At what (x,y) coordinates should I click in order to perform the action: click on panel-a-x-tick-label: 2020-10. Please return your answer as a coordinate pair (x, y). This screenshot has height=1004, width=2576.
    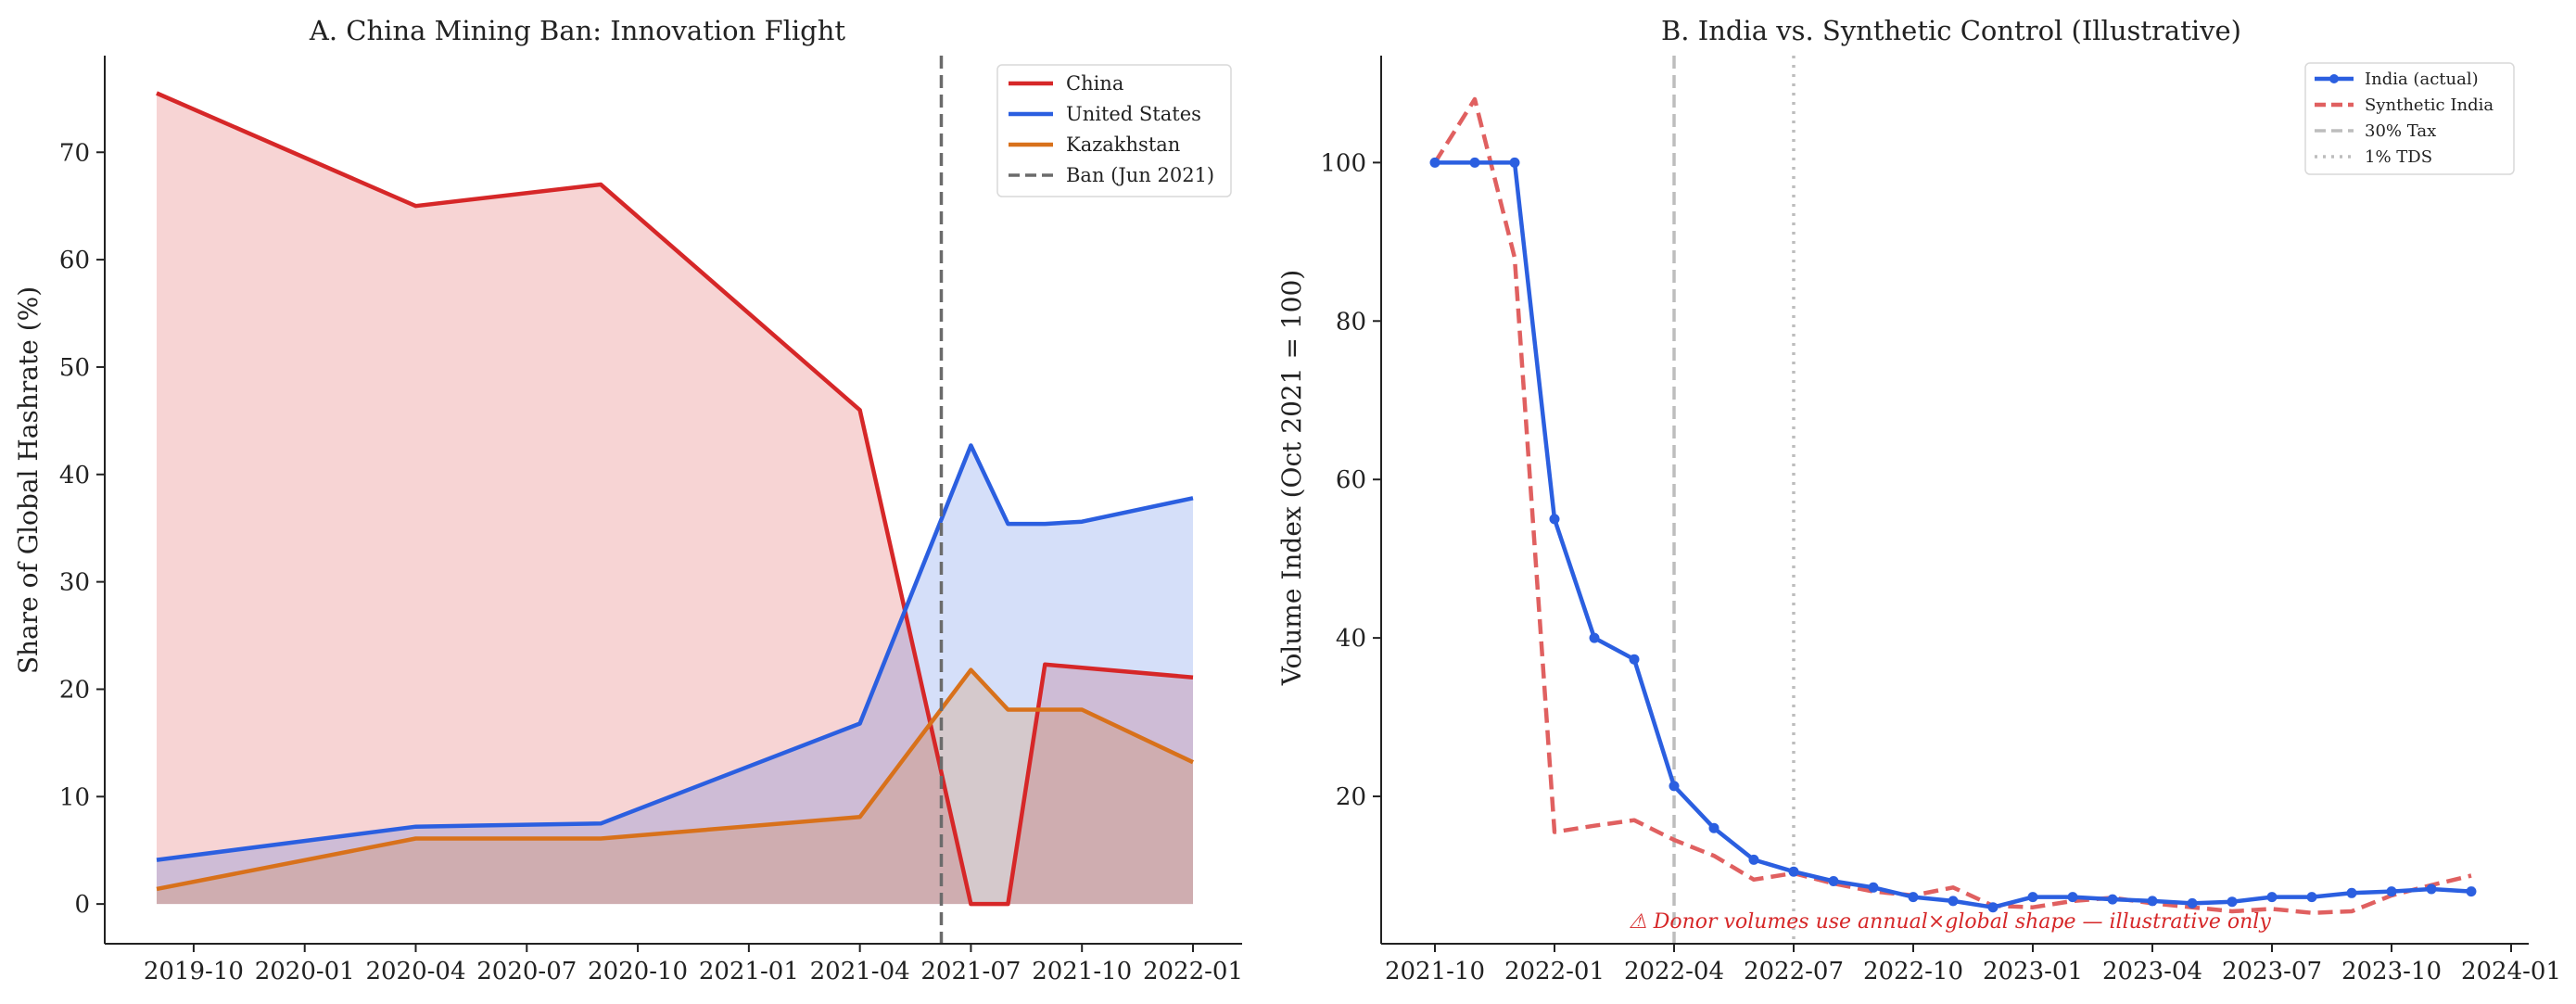
    Looking at the image, I should click on (638, 971).